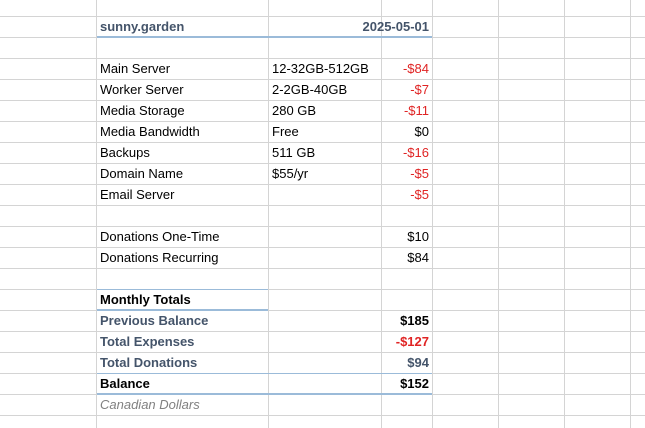  I want to click on total-expenses-label: Total Expenses, so click(147, 341).